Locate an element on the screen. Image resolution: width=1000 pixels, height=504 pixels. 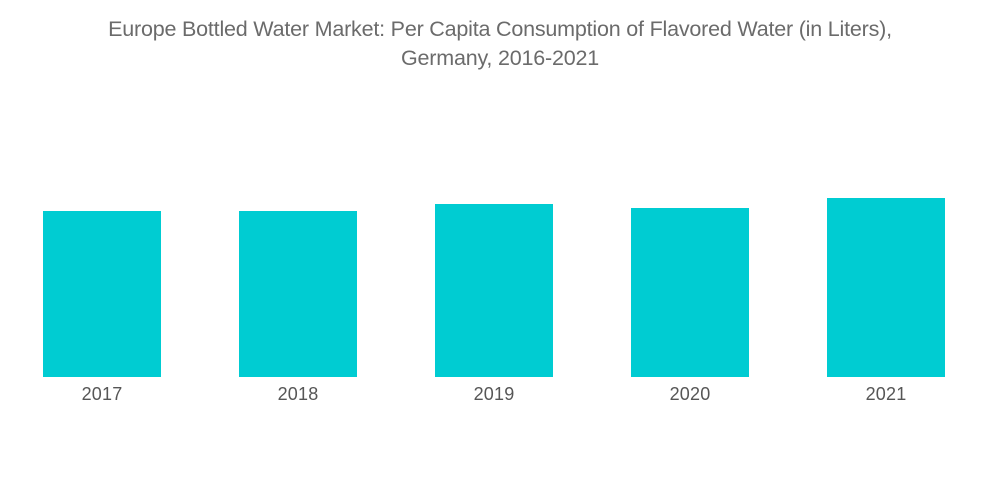
x-axis-label-2017: 2017 is located at coordinates (102, 394).